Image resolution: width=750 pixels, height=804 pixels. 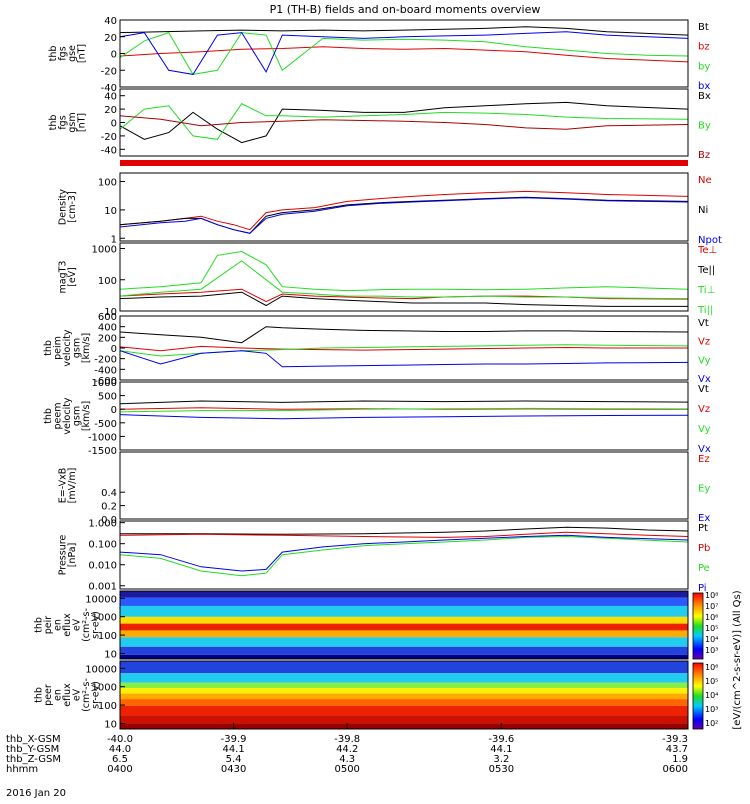 What do you see at coordinates (404, 402) in the screenshot?
I see `series-peem-velocity-Vt` at bounding box center [404, 402].